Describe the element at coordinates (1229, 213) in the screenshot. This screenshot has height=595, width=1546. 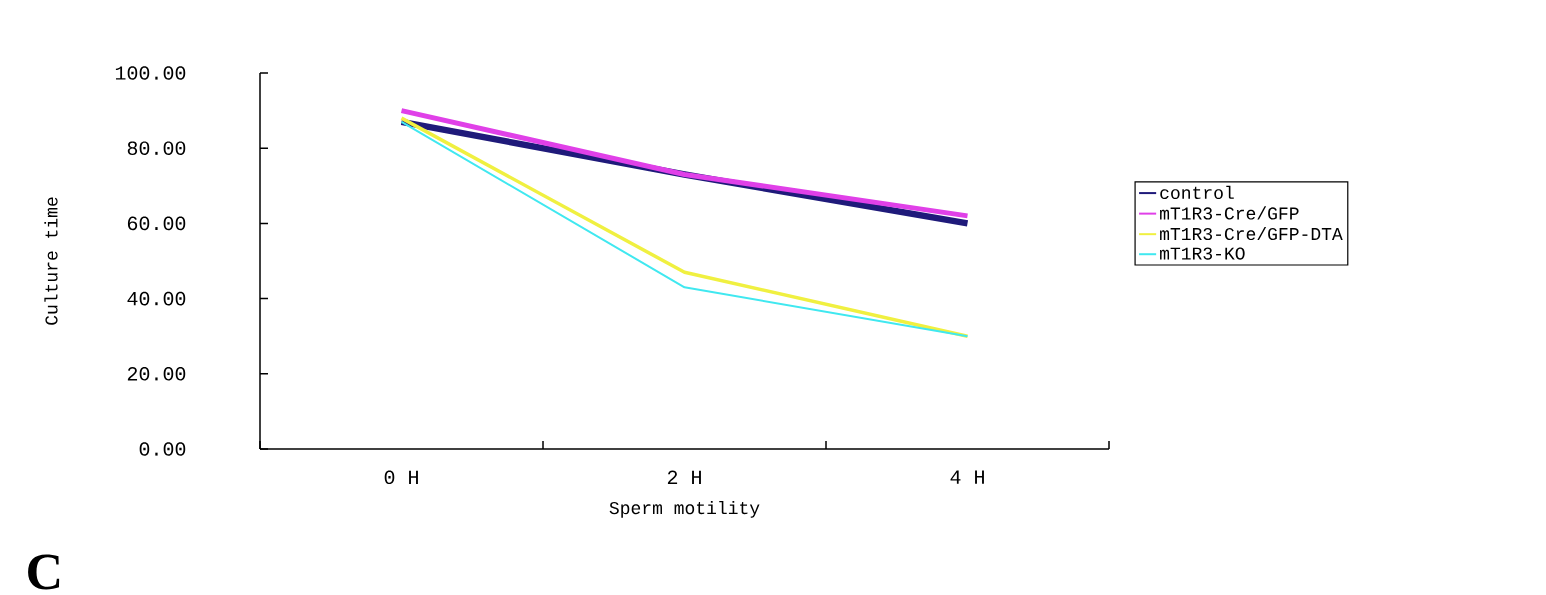
I see `legend-label: mT1R3-Cre/GFP` at that location.